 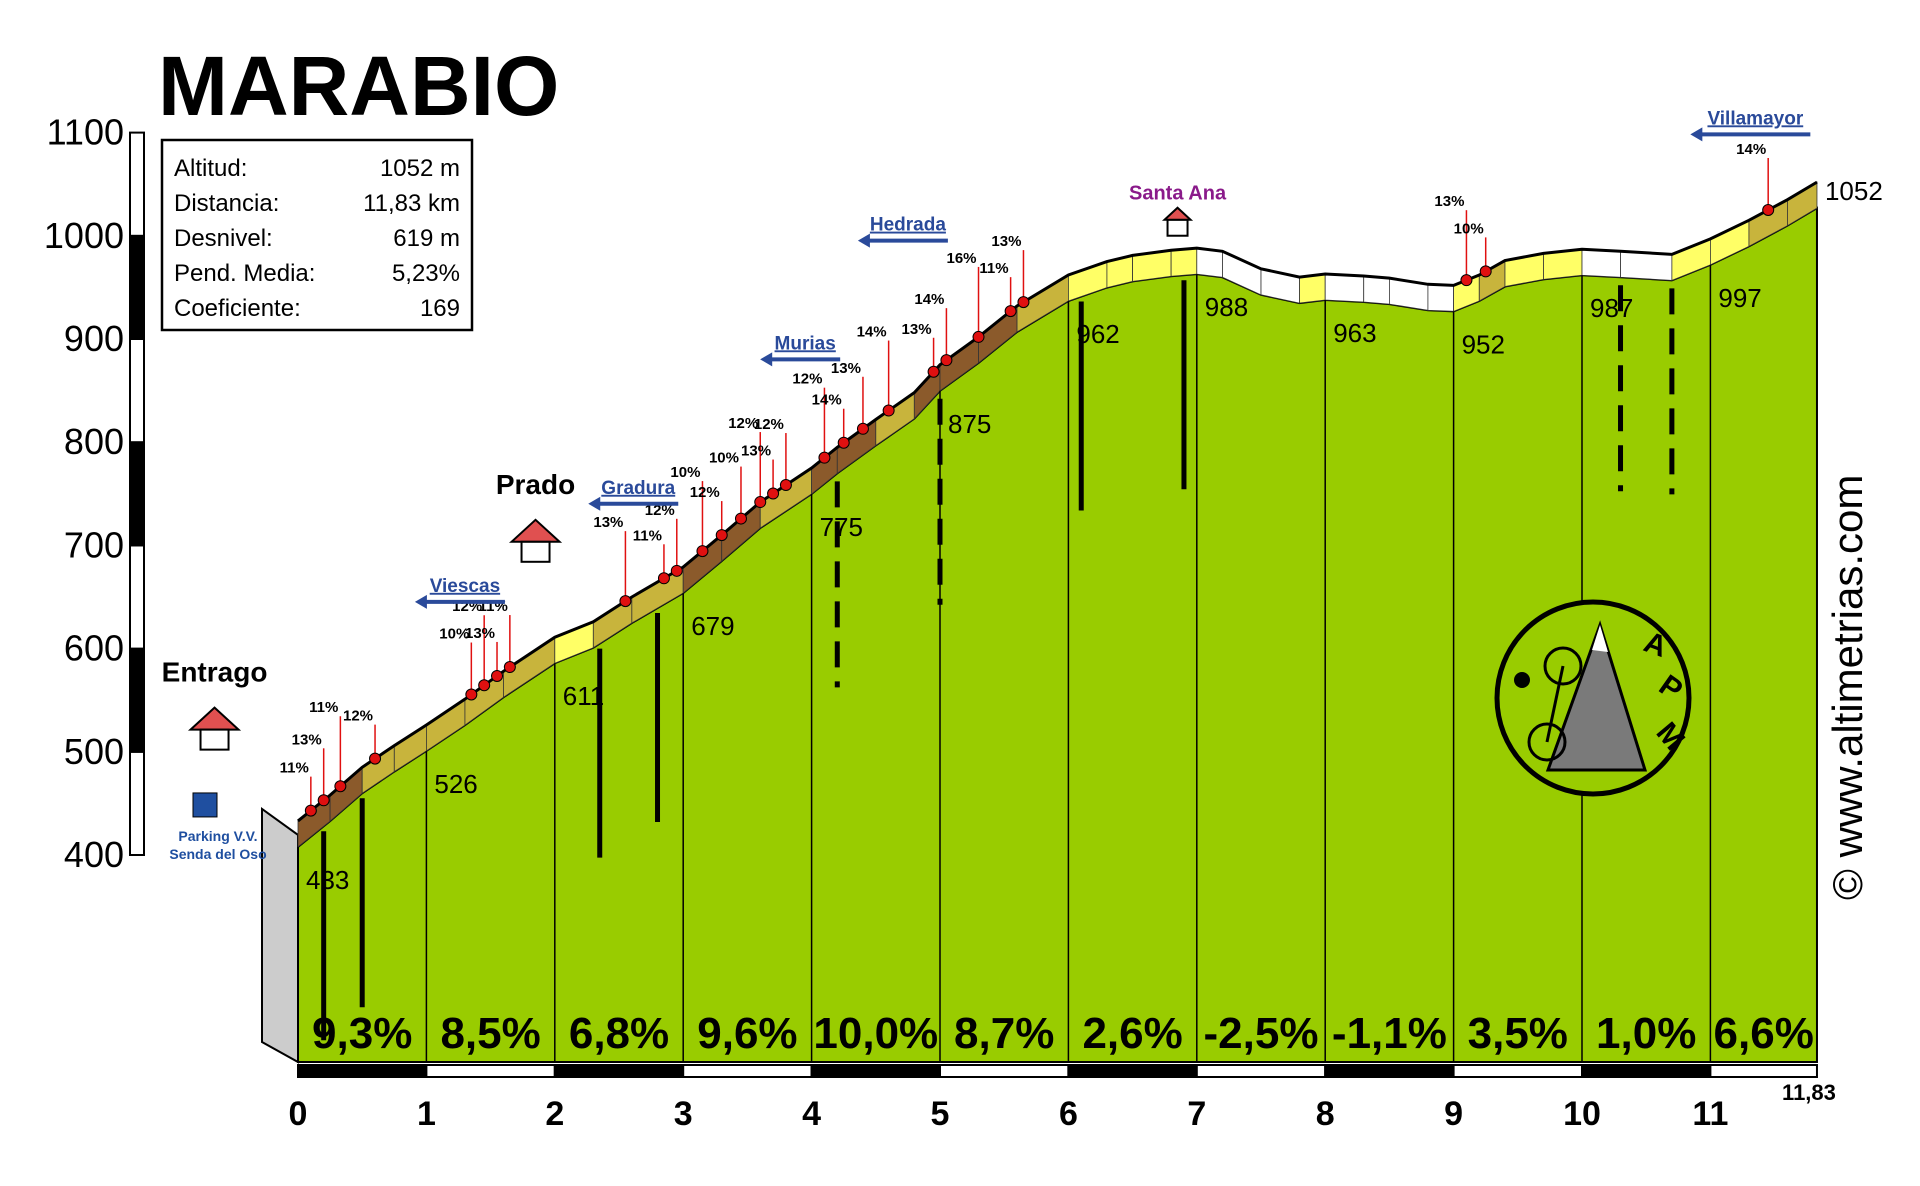 What do you see at coordinates (747, 1033) in the screenshot?
I see `segment-gradient-label: 9,6%` at bounding box center [747, 1033].